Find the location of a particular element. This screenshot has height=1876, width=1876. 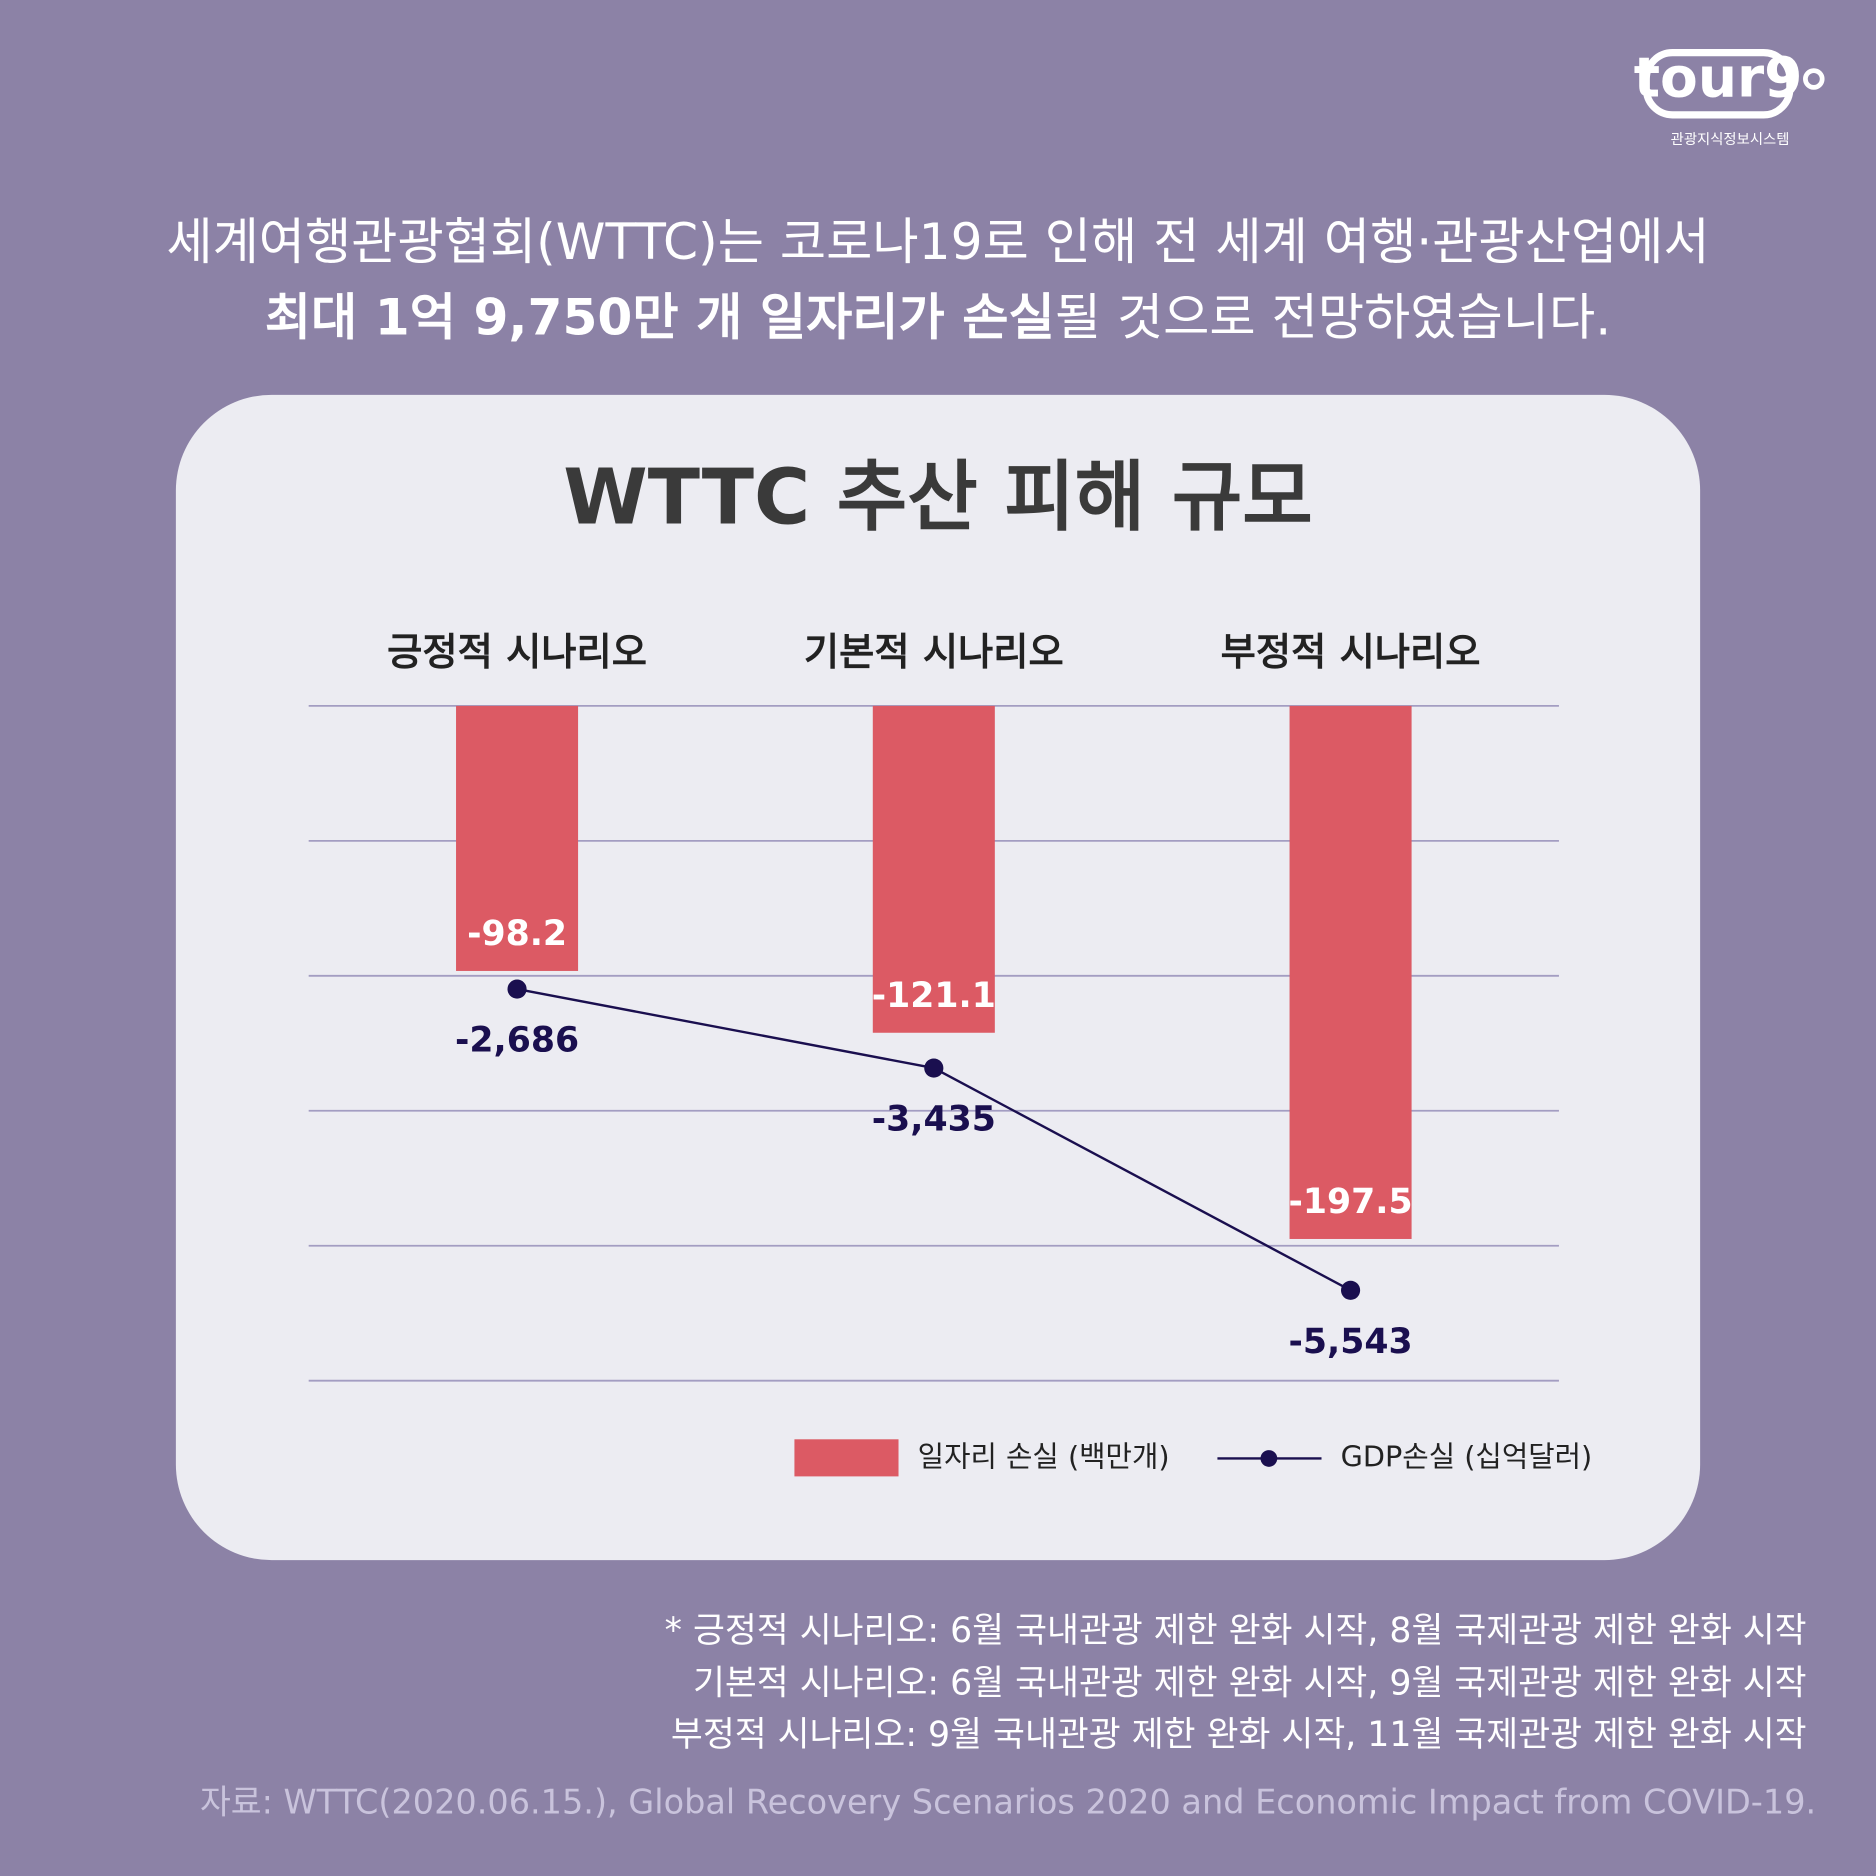

bar-value-label: -98.2 is located at coordinates (517, 934).